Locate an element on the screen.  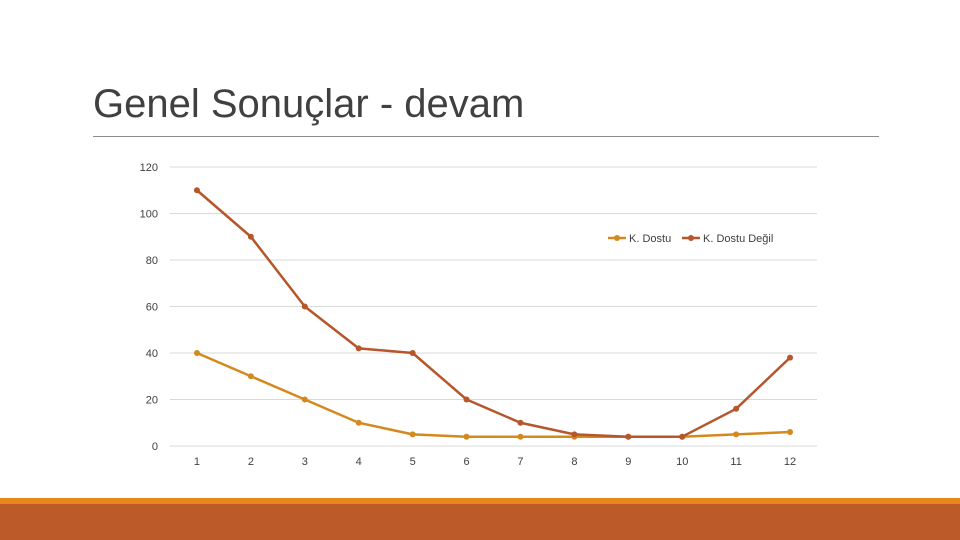
x-tick-label: 5 is located at coordinates (413, 462).